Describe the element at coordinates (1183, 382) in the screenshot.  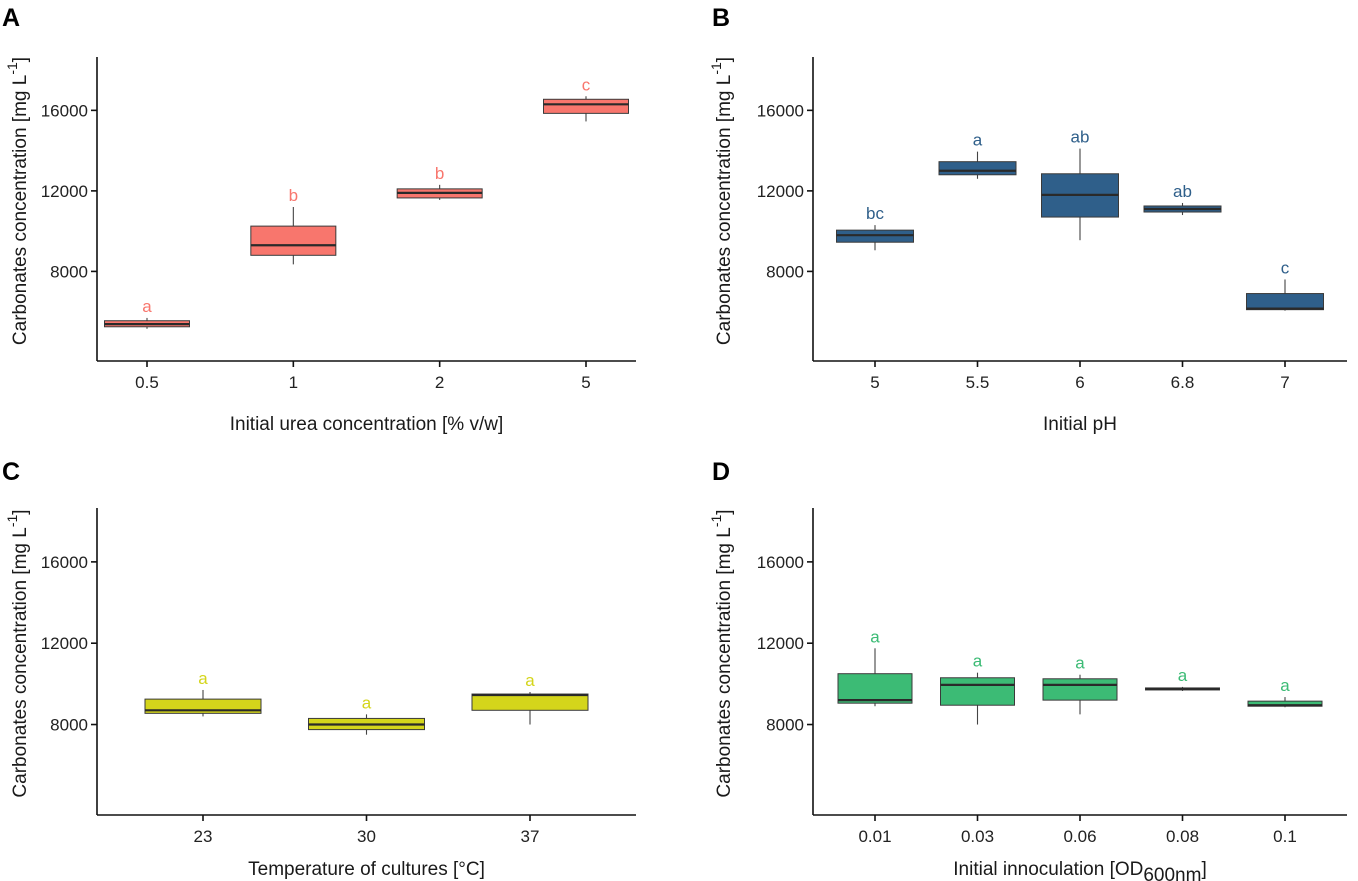
I see `x-tick-label: 6.8` at that location.